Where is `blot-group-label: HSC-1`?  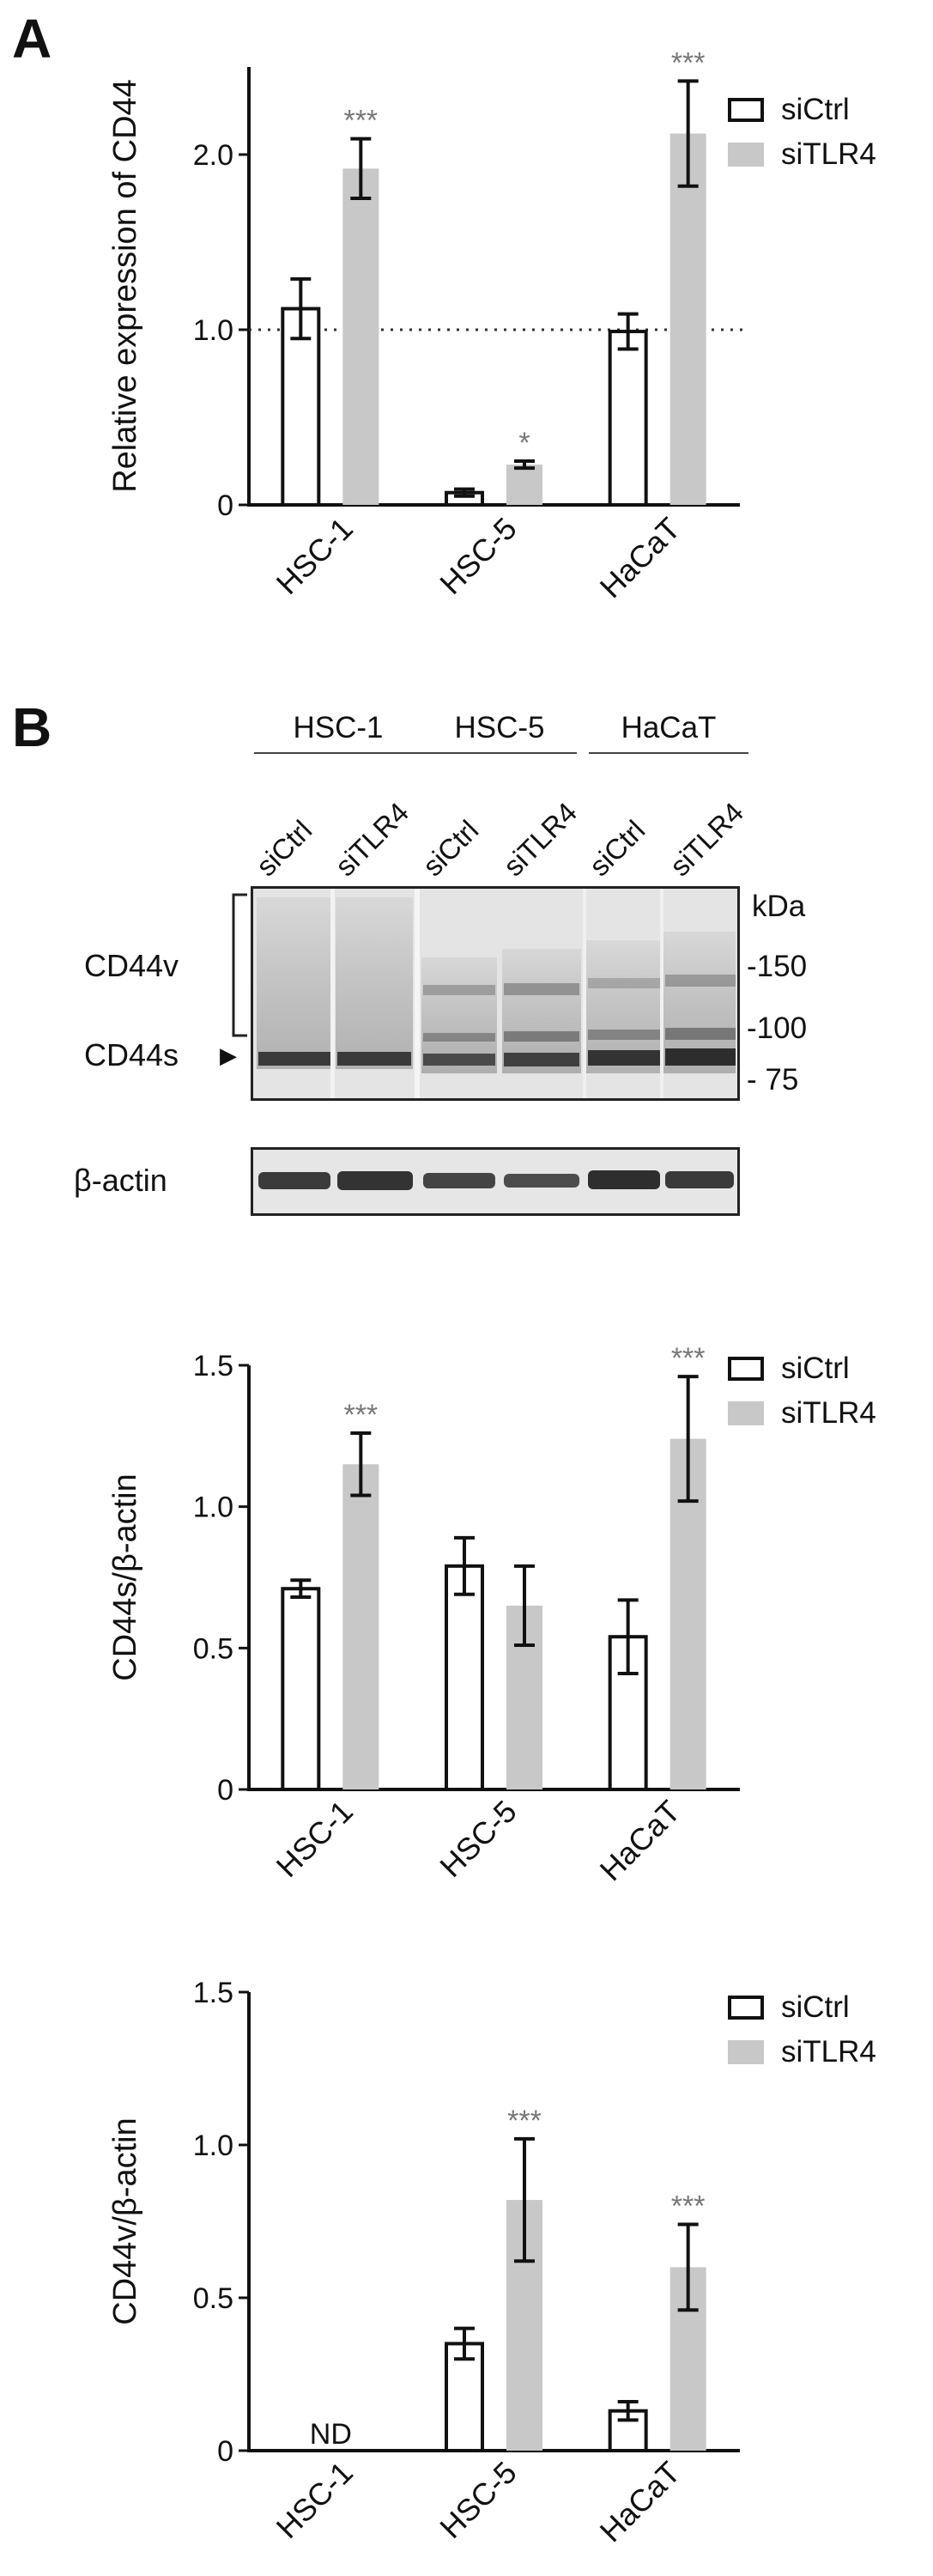 blot-group-label: HSC-1 is located at coordinates (338, 727).